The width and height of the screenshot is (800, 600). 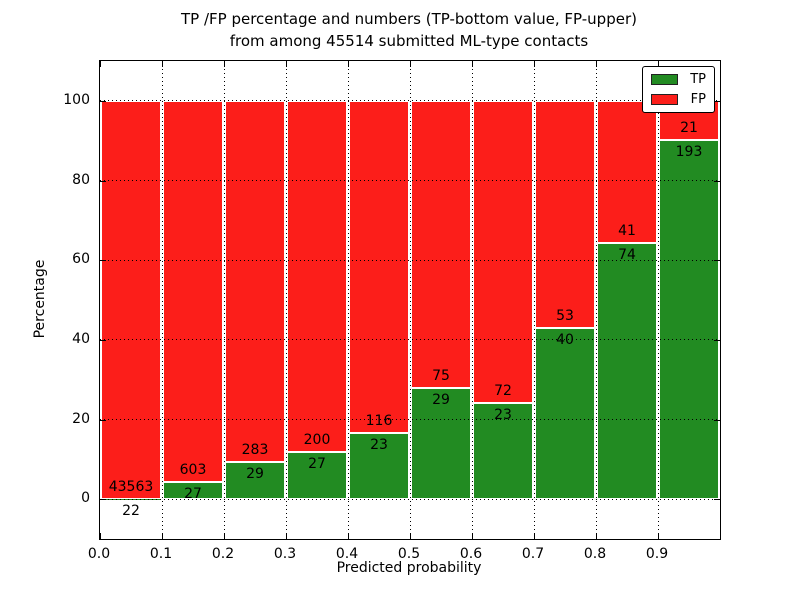 What do you see at coordinates (81, 338) in the screenshot?
I see `y-tick-label: 40` at bounding box center [81, 338].